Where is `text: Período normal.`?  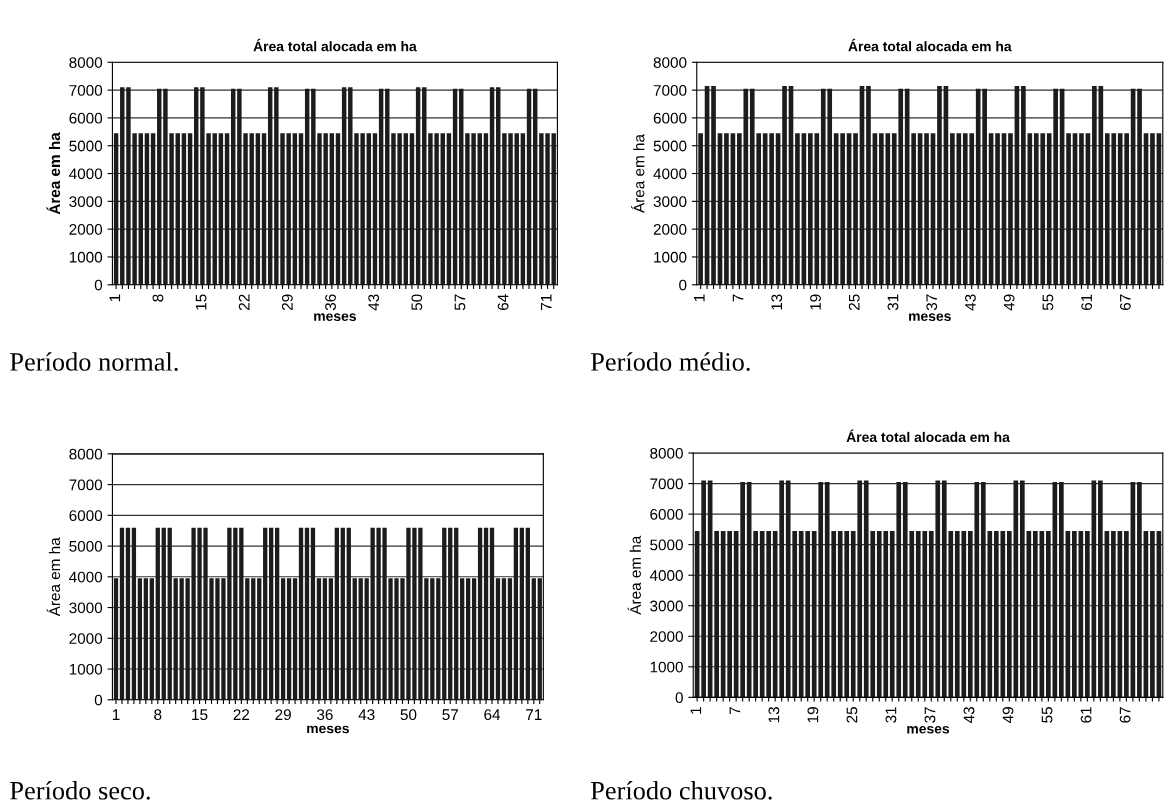
text: Período normal. is located at coordinates (94, 361).